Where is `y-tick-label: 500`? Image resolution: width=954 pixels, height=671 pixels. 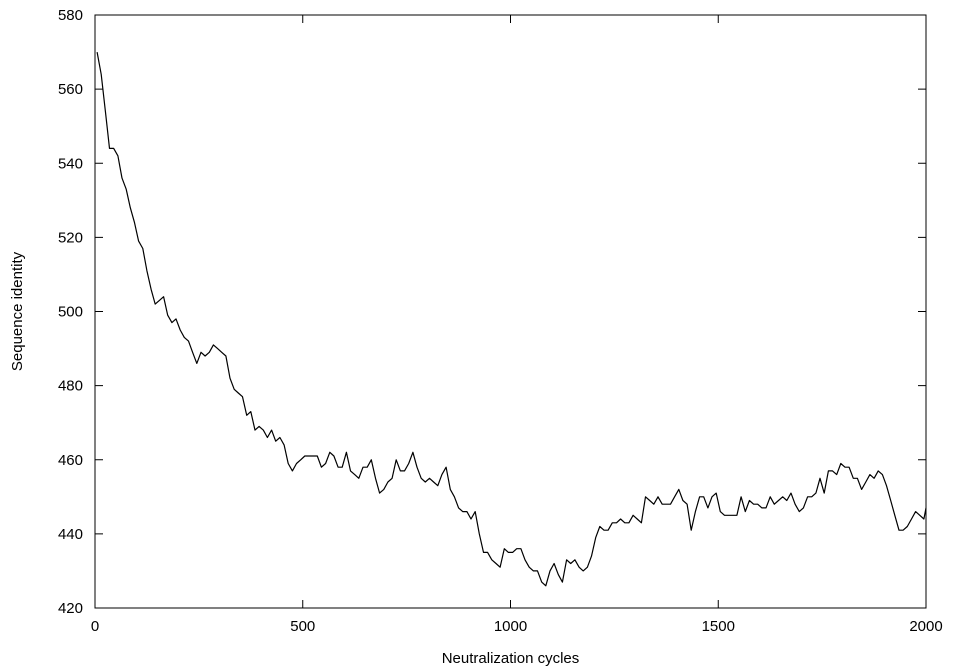
y-tick-label: 500 is located at coordinates (70, 312).